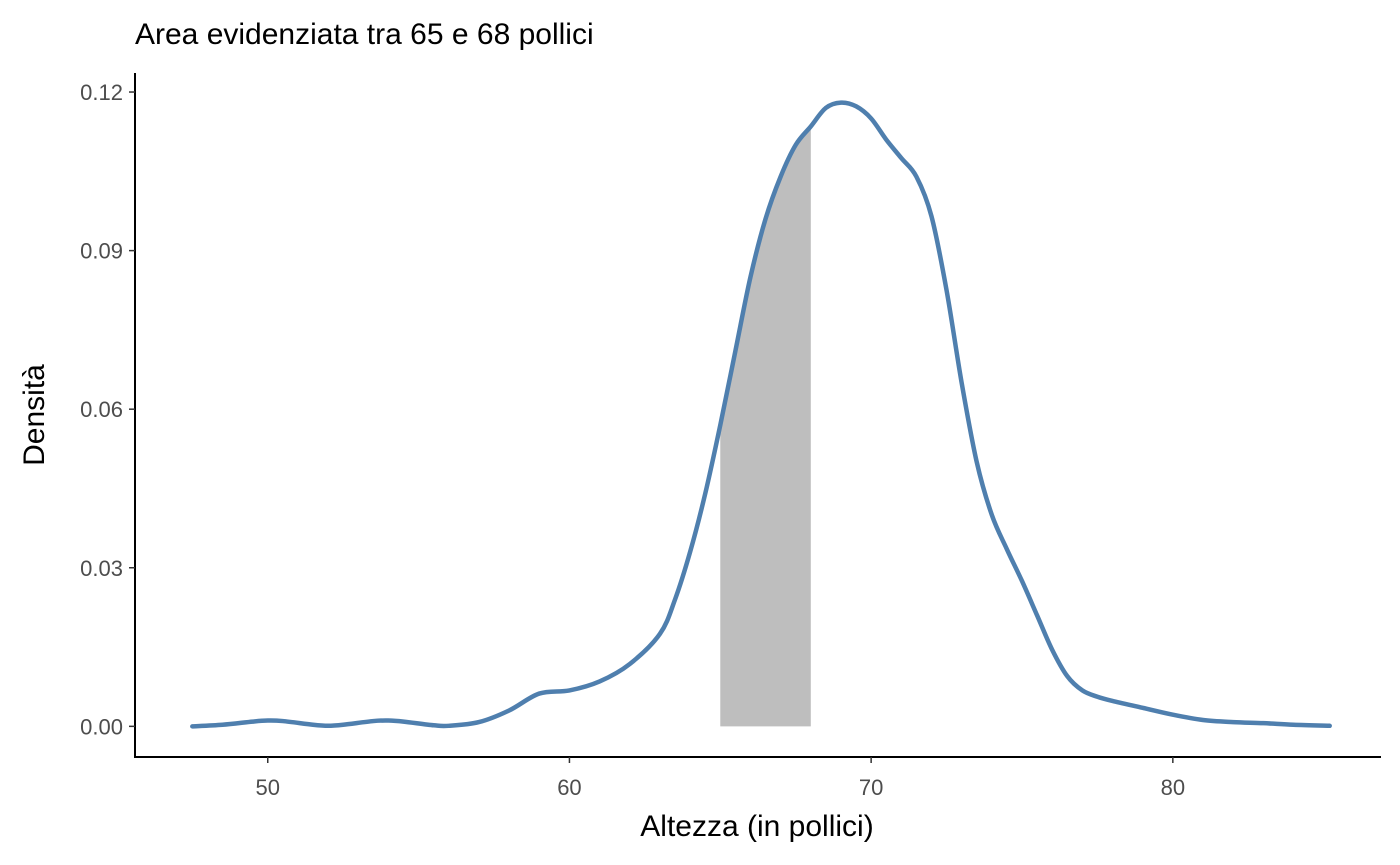 The width and height of the screenshot is (1400, 865). I want to click on highlight-area-layer, so click(765, 426).